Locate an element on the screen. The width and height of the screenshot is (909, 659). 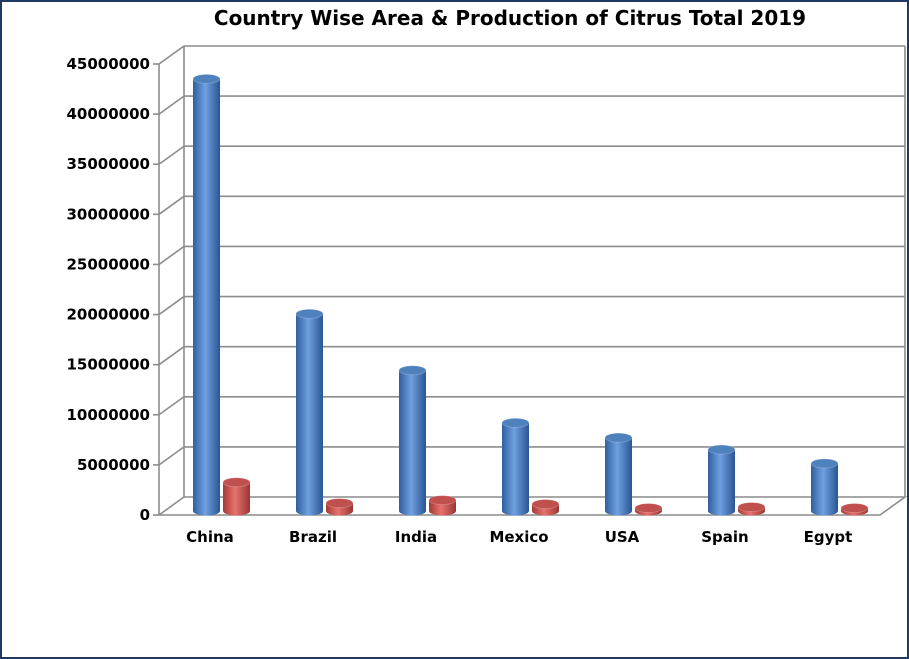
x-tick-label: Brazil is located at coordinates (313, 537).